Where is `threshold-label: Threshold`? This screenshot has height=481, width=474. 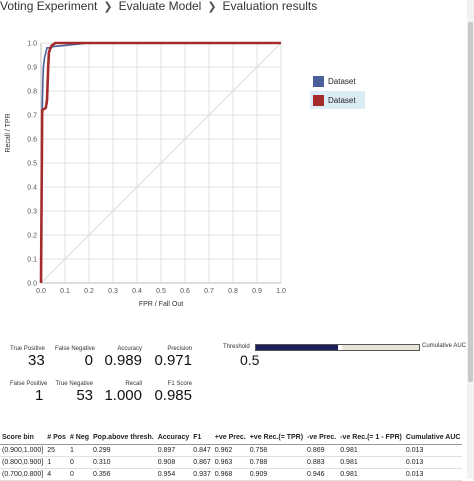 threshold-label: Threshold is located at coordinates (236, 347).